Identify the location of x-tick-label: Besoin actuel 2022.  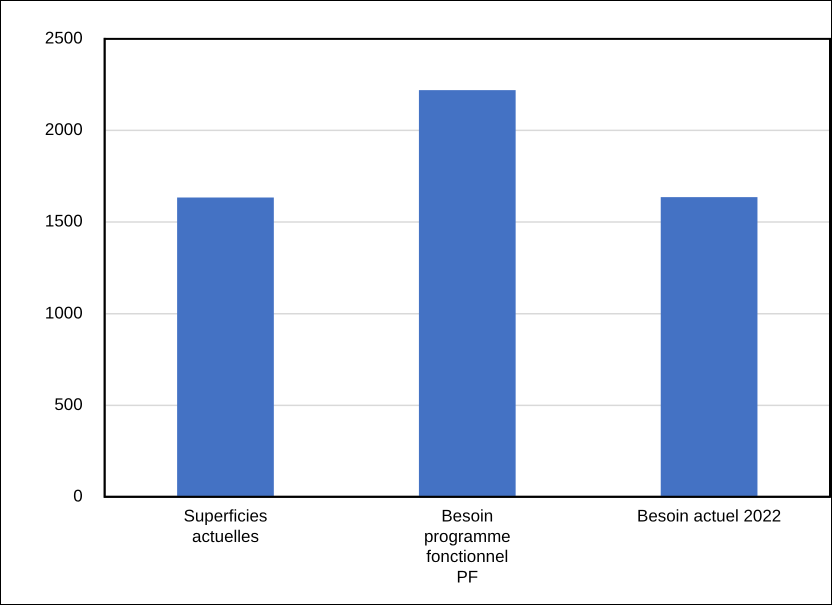
(709, 516).